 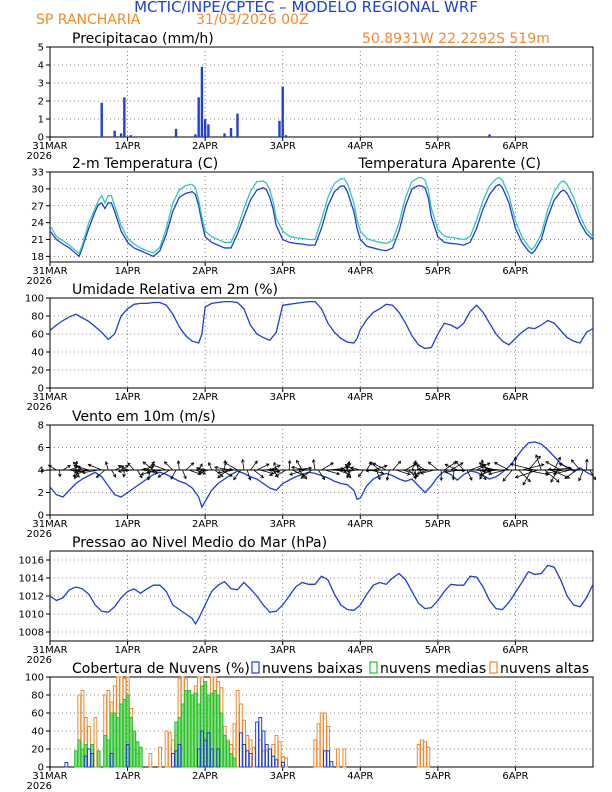 I want to click on clouds-xtick-label: 4APR, so click(x=360, y=776).